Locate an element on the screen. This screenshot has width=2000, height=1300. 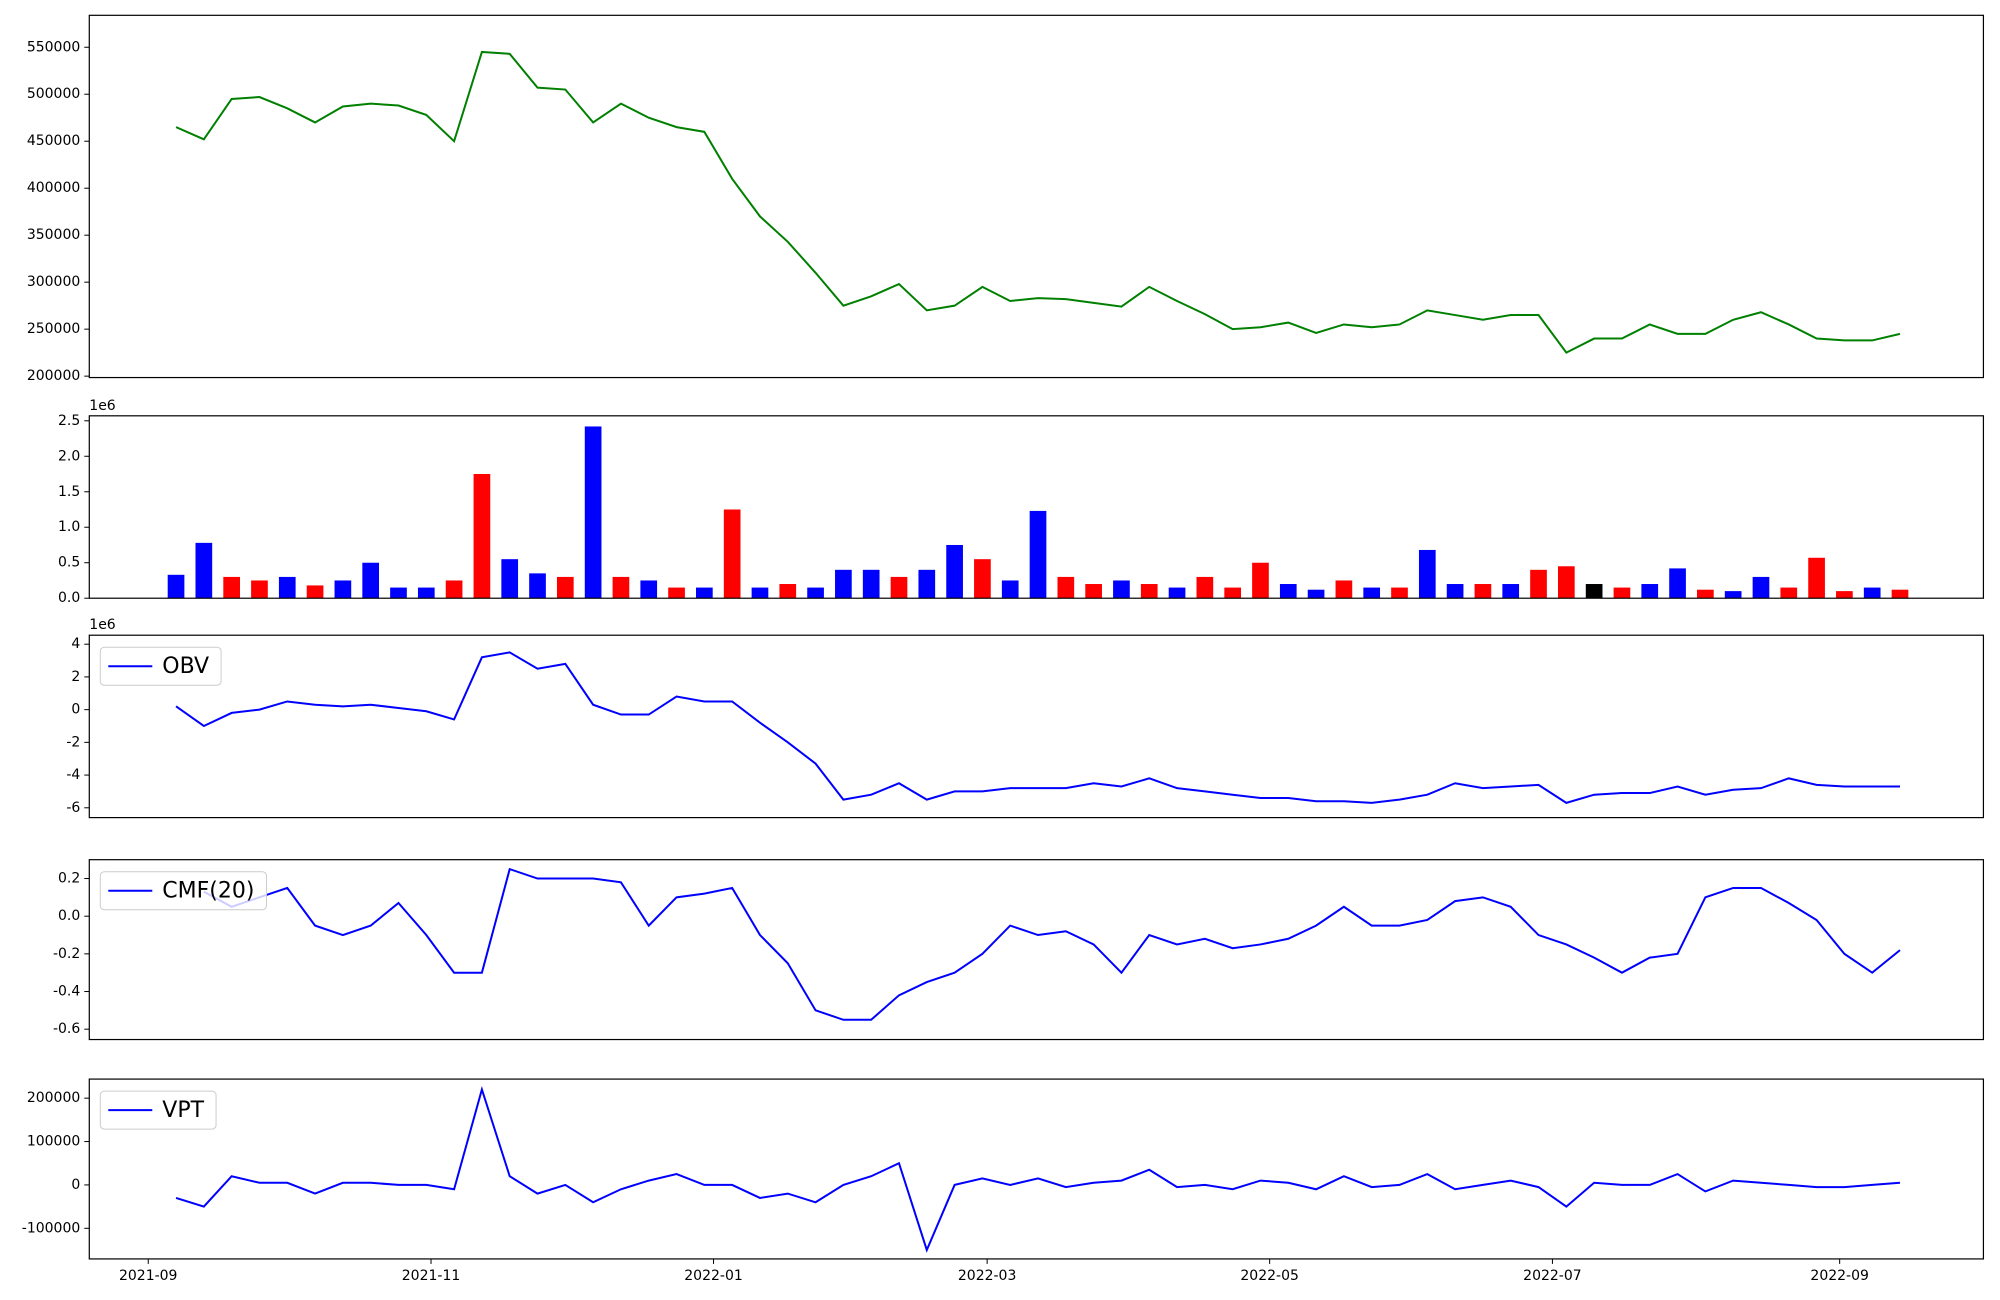
y-tick-label: -4 is located at coordinates (73, 775).